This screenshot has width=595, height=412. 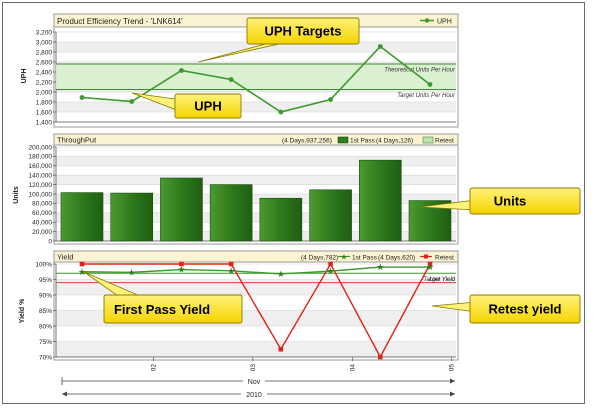 I want to click on x-tick-label: 05, so click(x=452, y=368).